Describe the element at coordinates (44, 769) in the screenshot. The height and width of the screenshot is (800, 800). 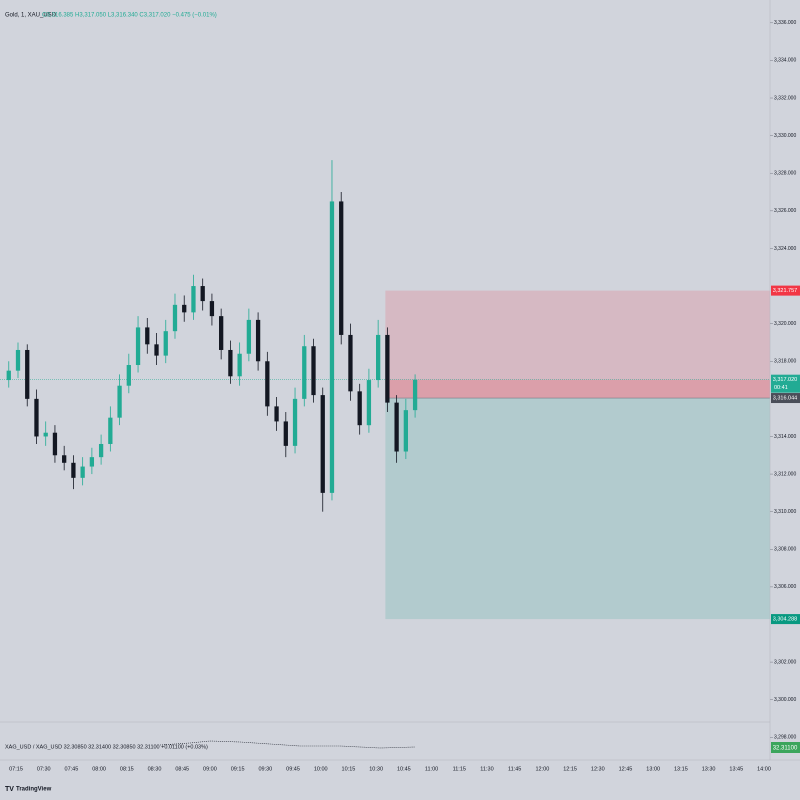
I see `x-tick-label: 07:30` at that location.